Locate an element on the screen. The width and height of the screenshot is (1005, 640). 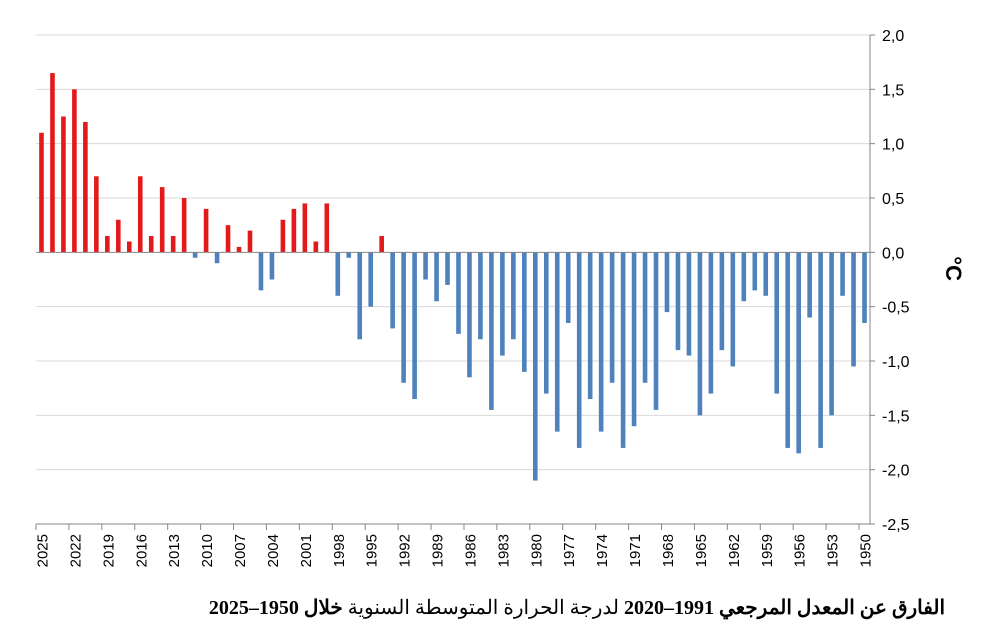
caption-part-3: لدرجة الحرارة المتوسطة السنوية is located at coordinates (483, 608).